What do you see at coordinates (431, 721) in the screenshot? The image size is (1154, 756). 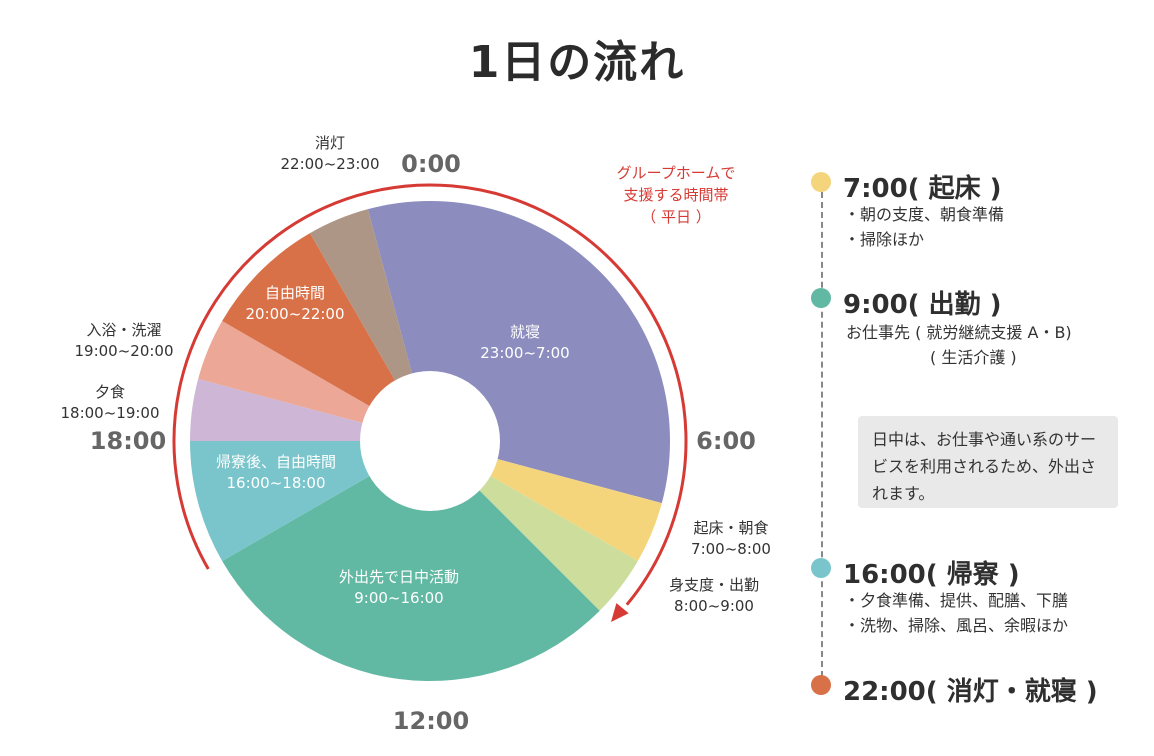 I see `clock-label: 12:00` at bounding box center [431, 721].